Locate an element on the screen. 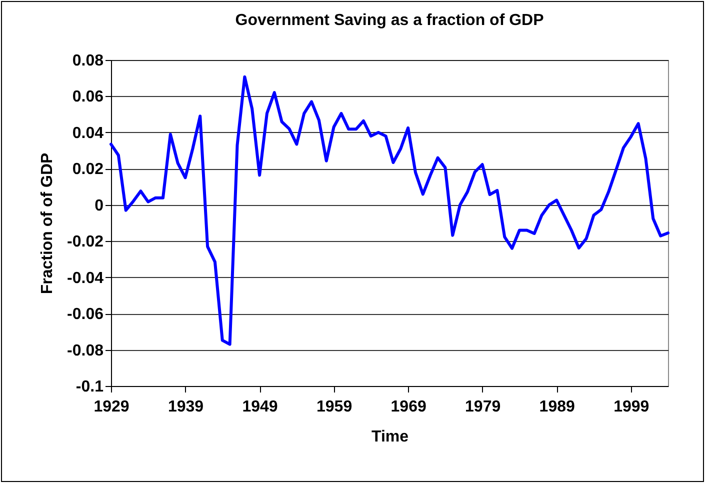 The width and height of the screenshot is (707, 485). y-tick-label: -0.06 is located at coordinates (85, 315).